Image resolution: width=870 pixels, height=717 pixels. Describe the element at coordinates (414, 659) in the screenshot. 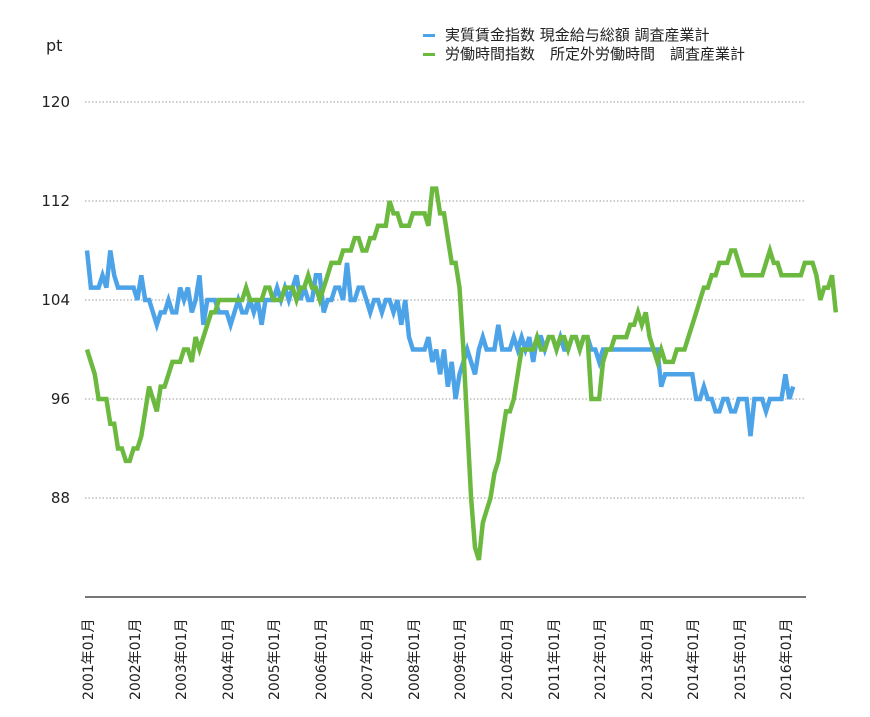

I see `x-tick-label: 2008年01月` at that location.